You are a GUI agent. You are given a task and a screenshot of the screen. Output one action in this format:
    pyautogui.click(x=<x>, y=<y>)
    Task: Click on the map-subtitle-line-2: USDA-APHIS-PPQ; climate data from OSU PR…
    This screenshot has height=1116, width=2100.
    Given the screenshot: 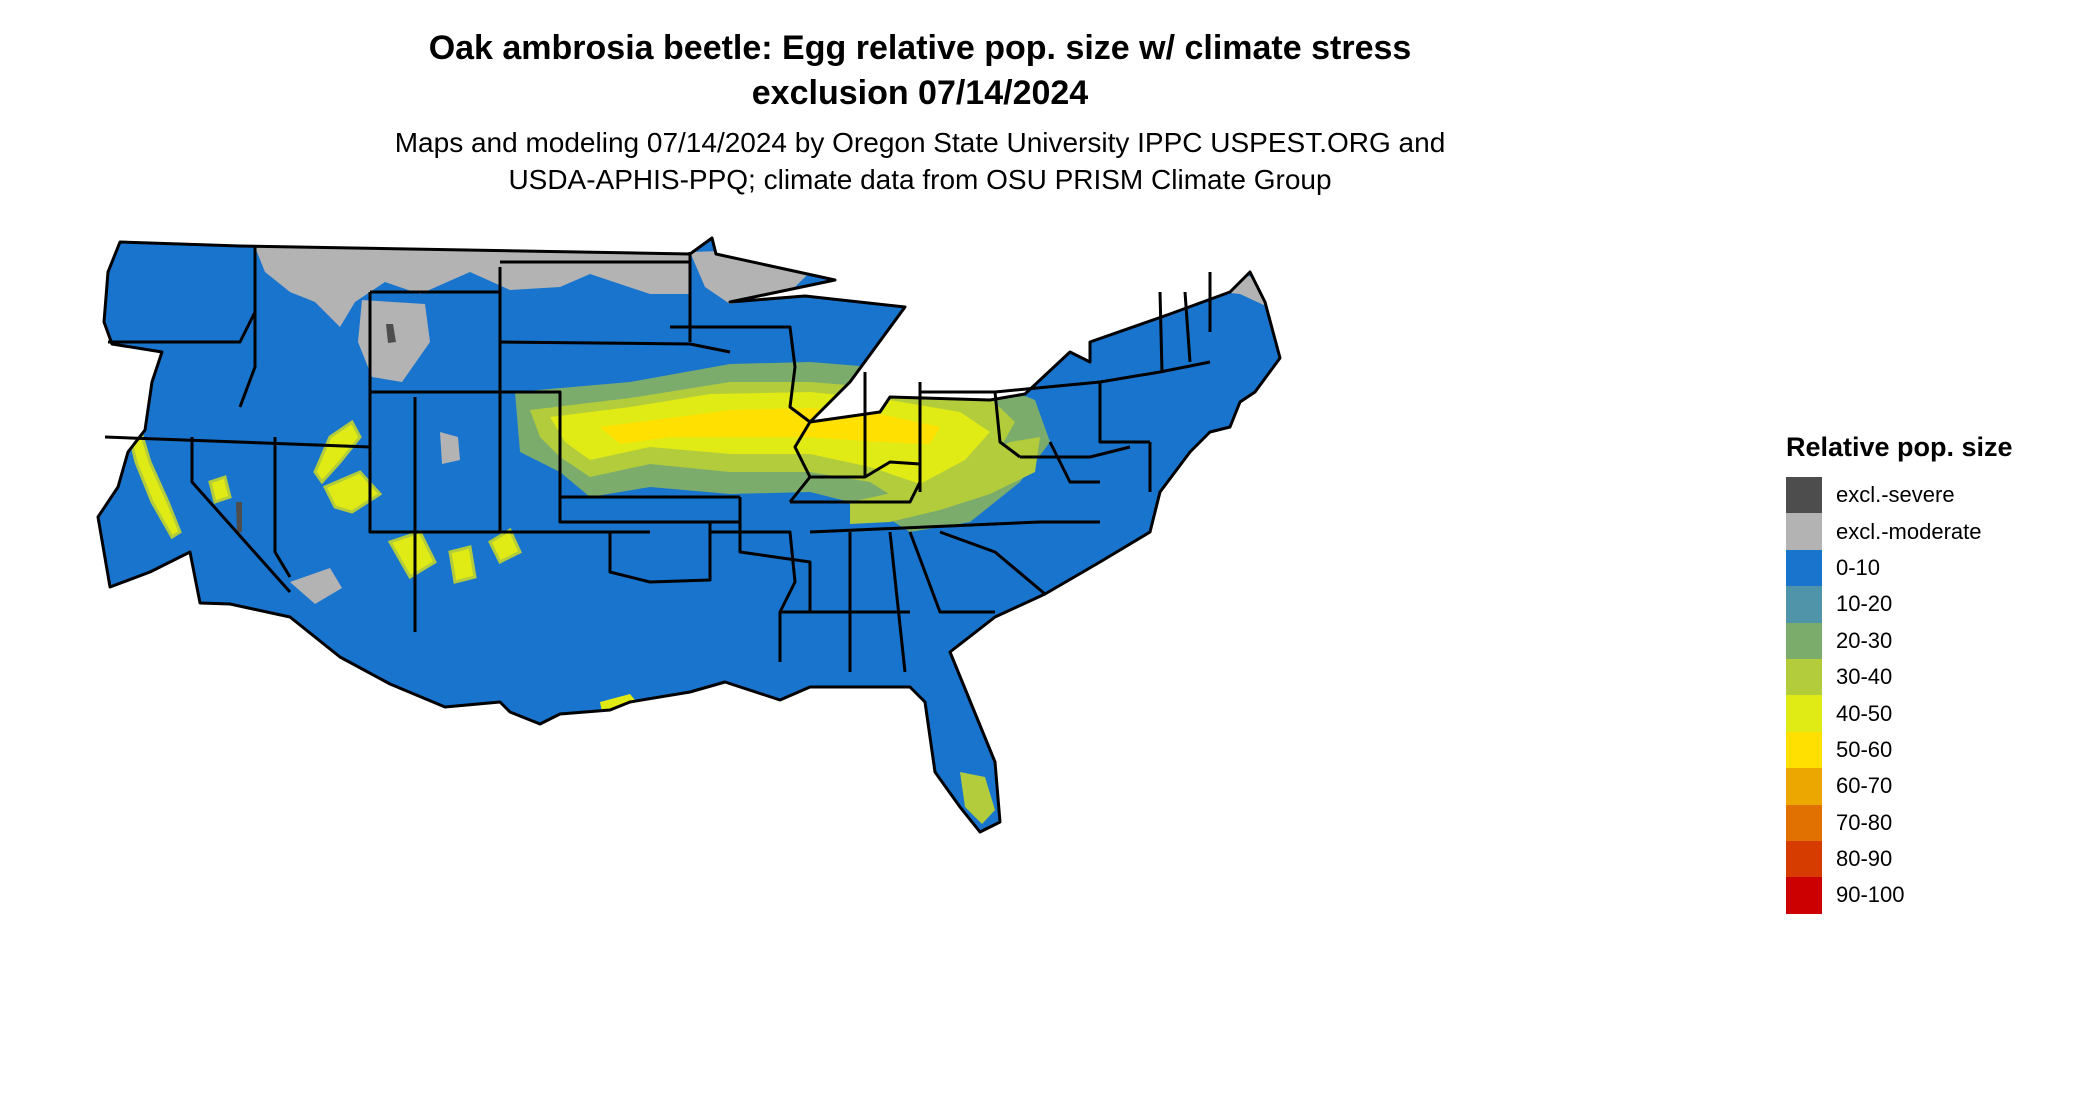 What is the action you would take?
    pyautogui.click(x=920, y=179)
    